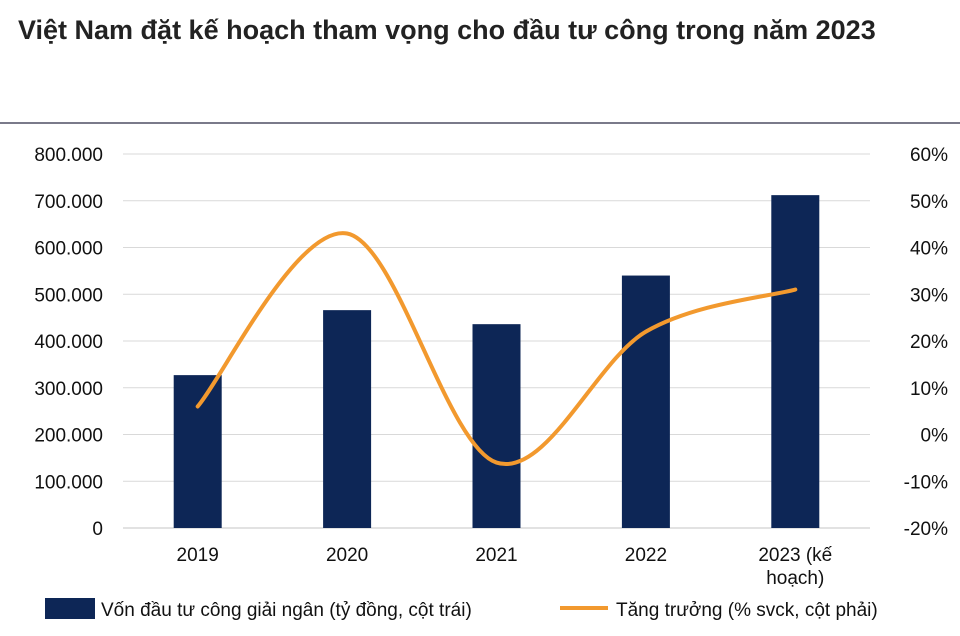 The image size is (960, 636). Describe the element at coordinates (68, 202) in the screenshot. I see `y-left-tick-label: 700.000` at that location.